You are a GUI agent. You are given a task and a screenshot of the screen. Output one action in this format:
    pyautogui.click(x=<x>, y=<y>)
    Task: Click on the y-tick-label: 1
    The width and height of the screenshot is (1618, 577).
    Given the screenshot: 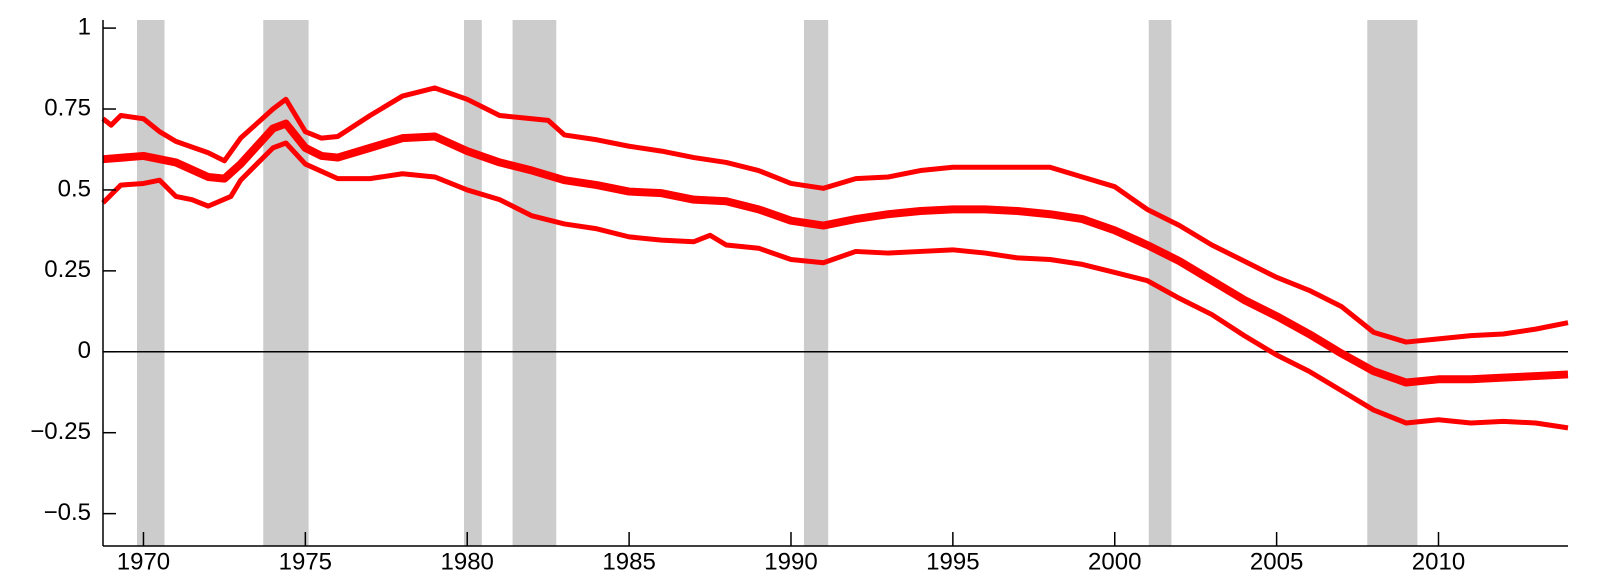 What is the action you would take?
    pyautogui.click(x=84, y=26)
    